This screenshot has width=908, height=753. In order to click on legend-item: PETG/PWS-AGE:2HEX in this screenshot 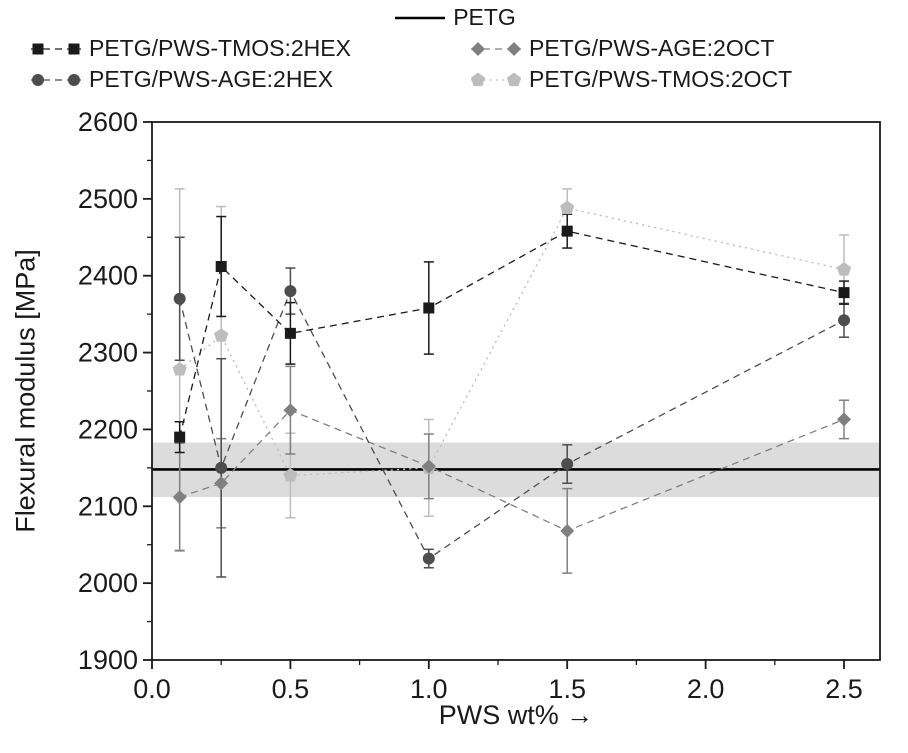, I will do `click(248, 79)`.